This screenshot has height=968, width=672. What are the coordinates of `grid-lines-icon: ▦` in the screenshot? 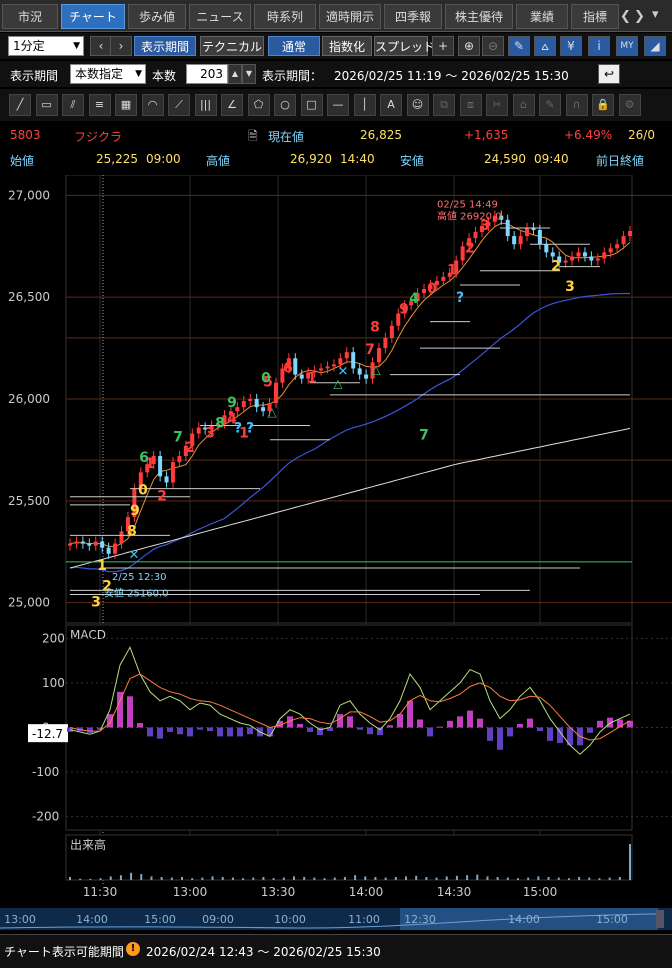 It's located at (126, 105).